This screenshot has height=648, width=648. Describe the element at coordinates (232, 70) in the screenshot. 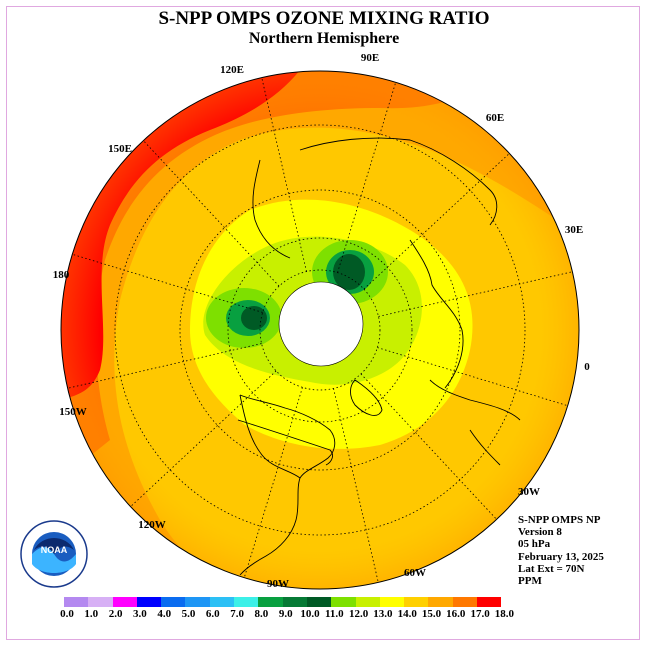

I see `lon-label-120e: 120E` at that location.